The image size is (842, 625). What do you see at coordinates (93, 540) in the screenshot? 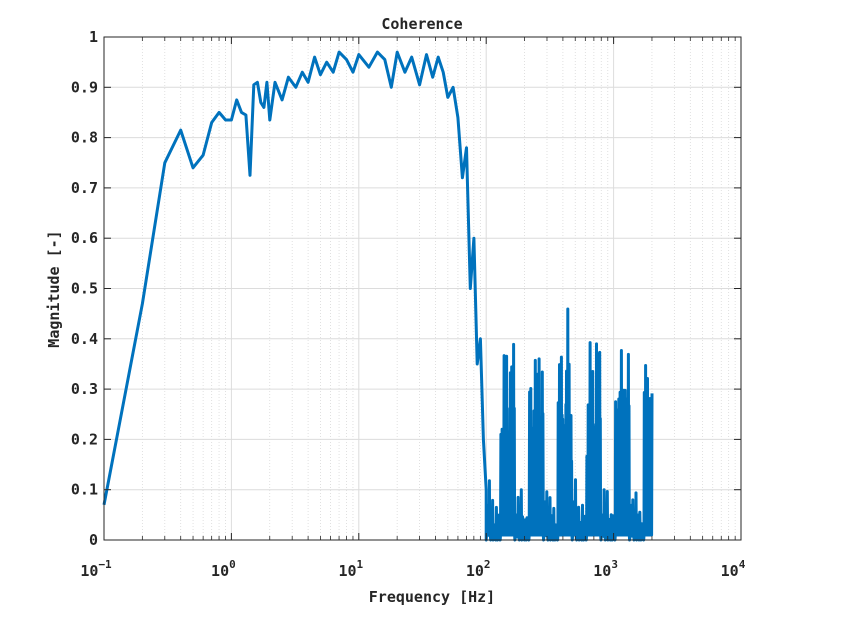
I see `y-tick-label: 0` at bounding box center [93, 540].